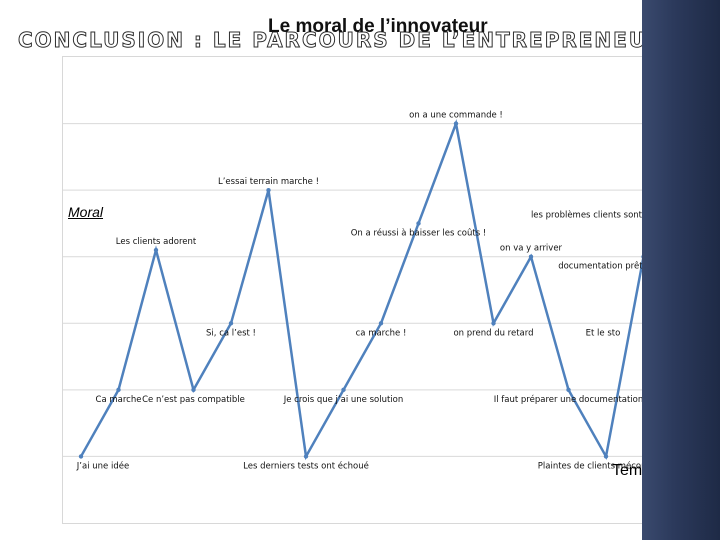 This screenshot has width=720, height=540. I want to click on data-label: les problèmes clients sont résolus, so click(587, 214).